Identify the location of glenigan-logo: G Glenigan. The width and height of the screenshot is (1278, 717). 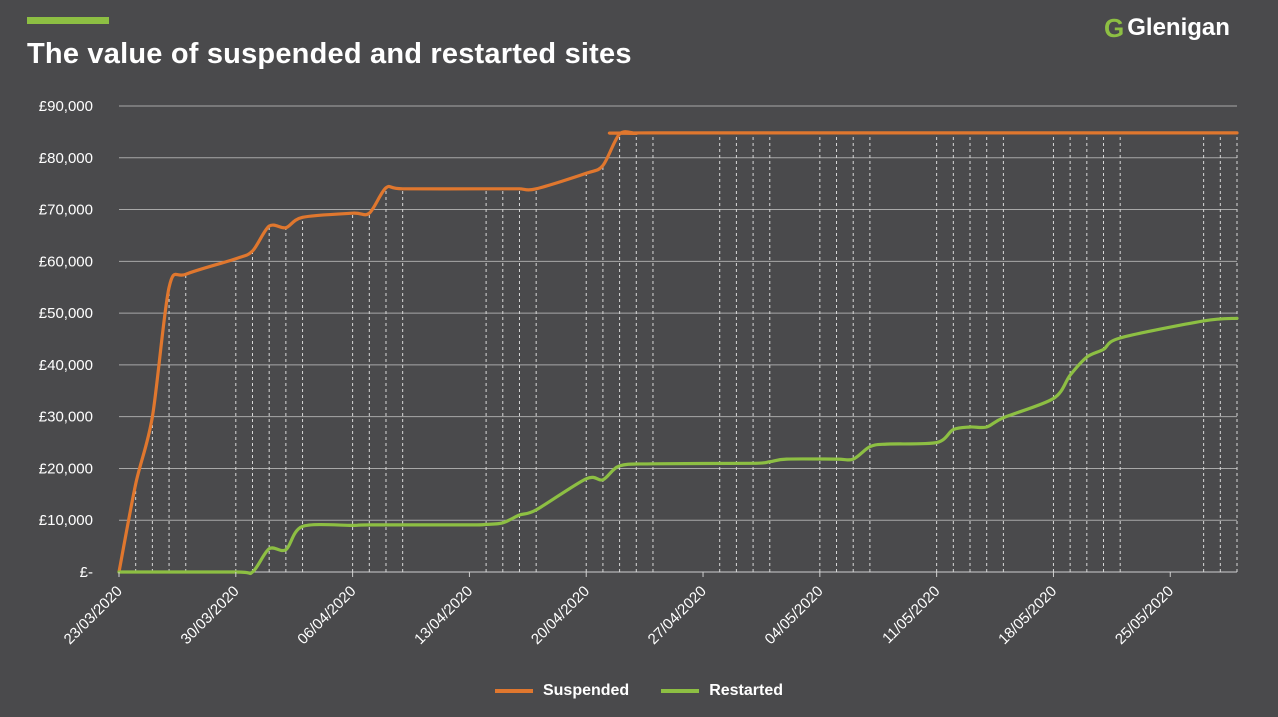
(1167, 28).